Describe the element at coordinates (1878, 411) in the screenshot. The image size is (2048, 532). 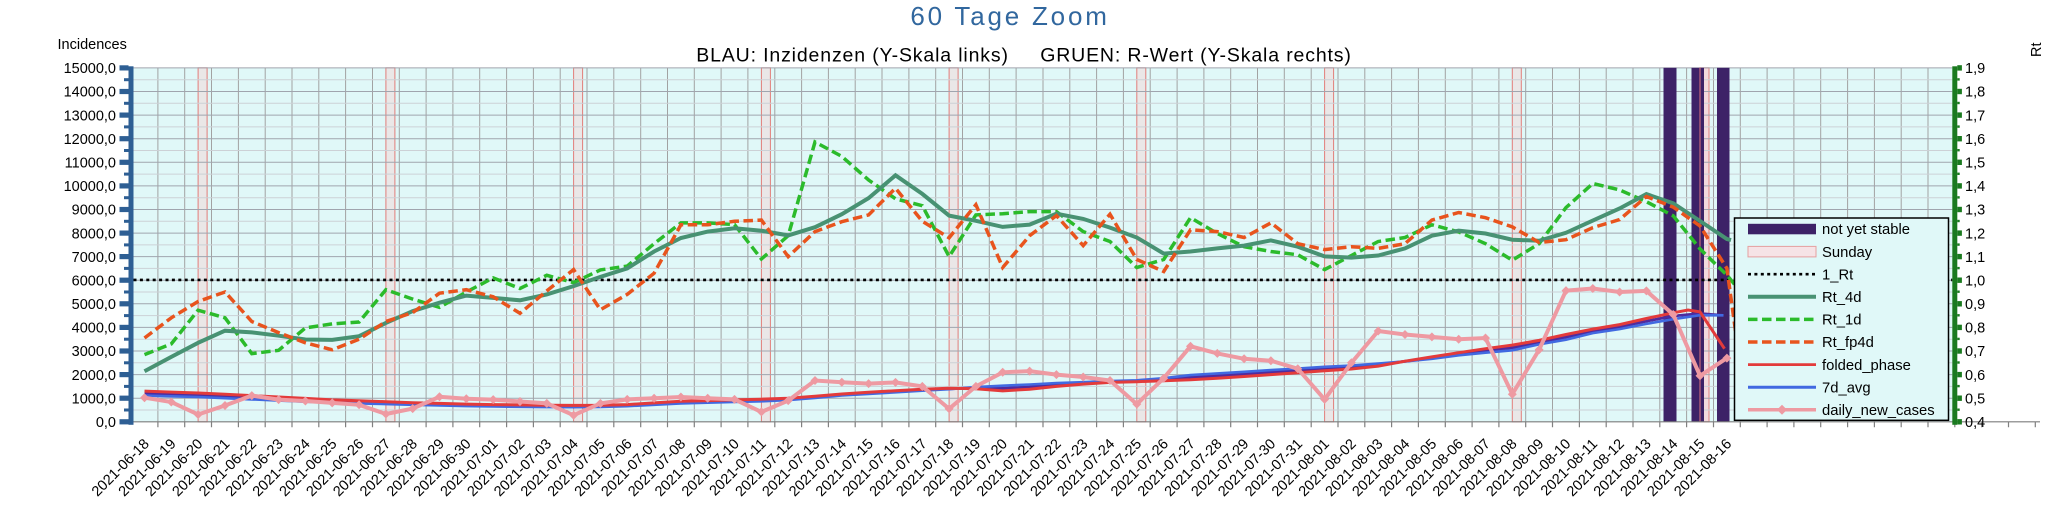
I see `svg-text: daily_new_cases` at that location.